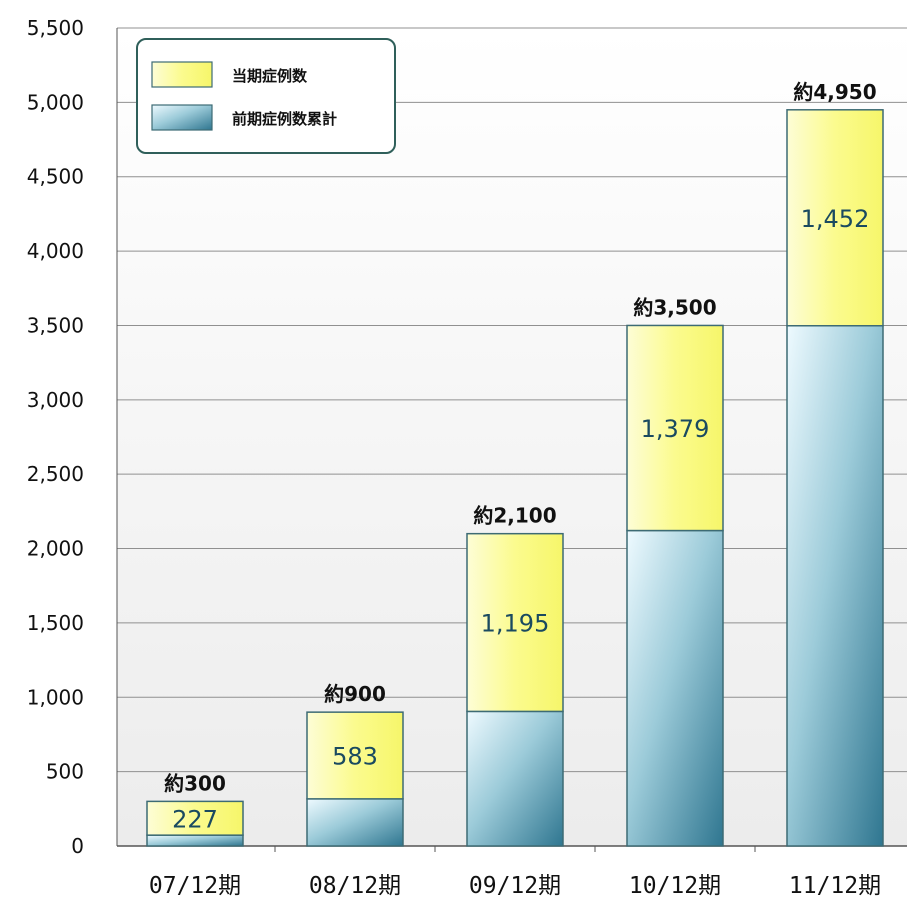 This screenshot has width=907, height=897. I want to click on total-label: 約900, so click(355, 694).